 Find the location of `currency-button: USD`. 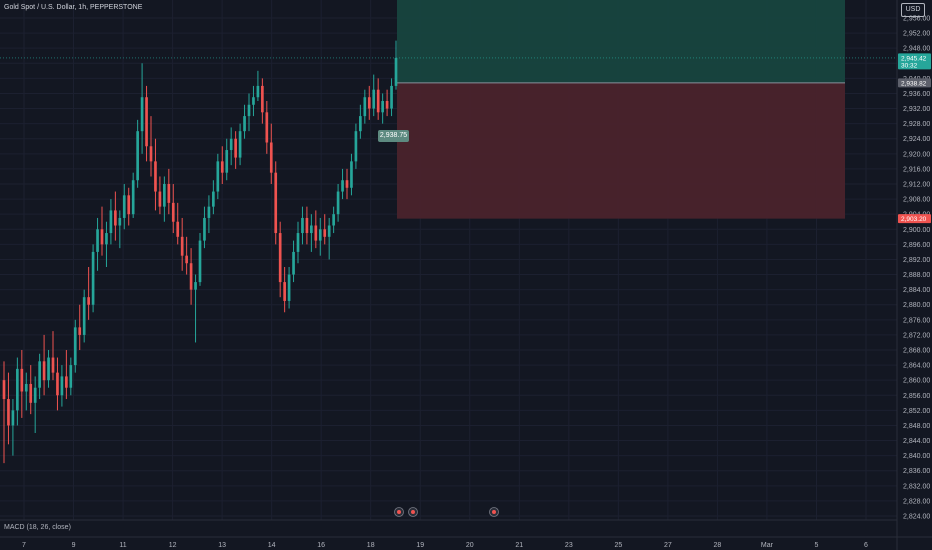

currency-button: USD is located at coordinates (913, 10).